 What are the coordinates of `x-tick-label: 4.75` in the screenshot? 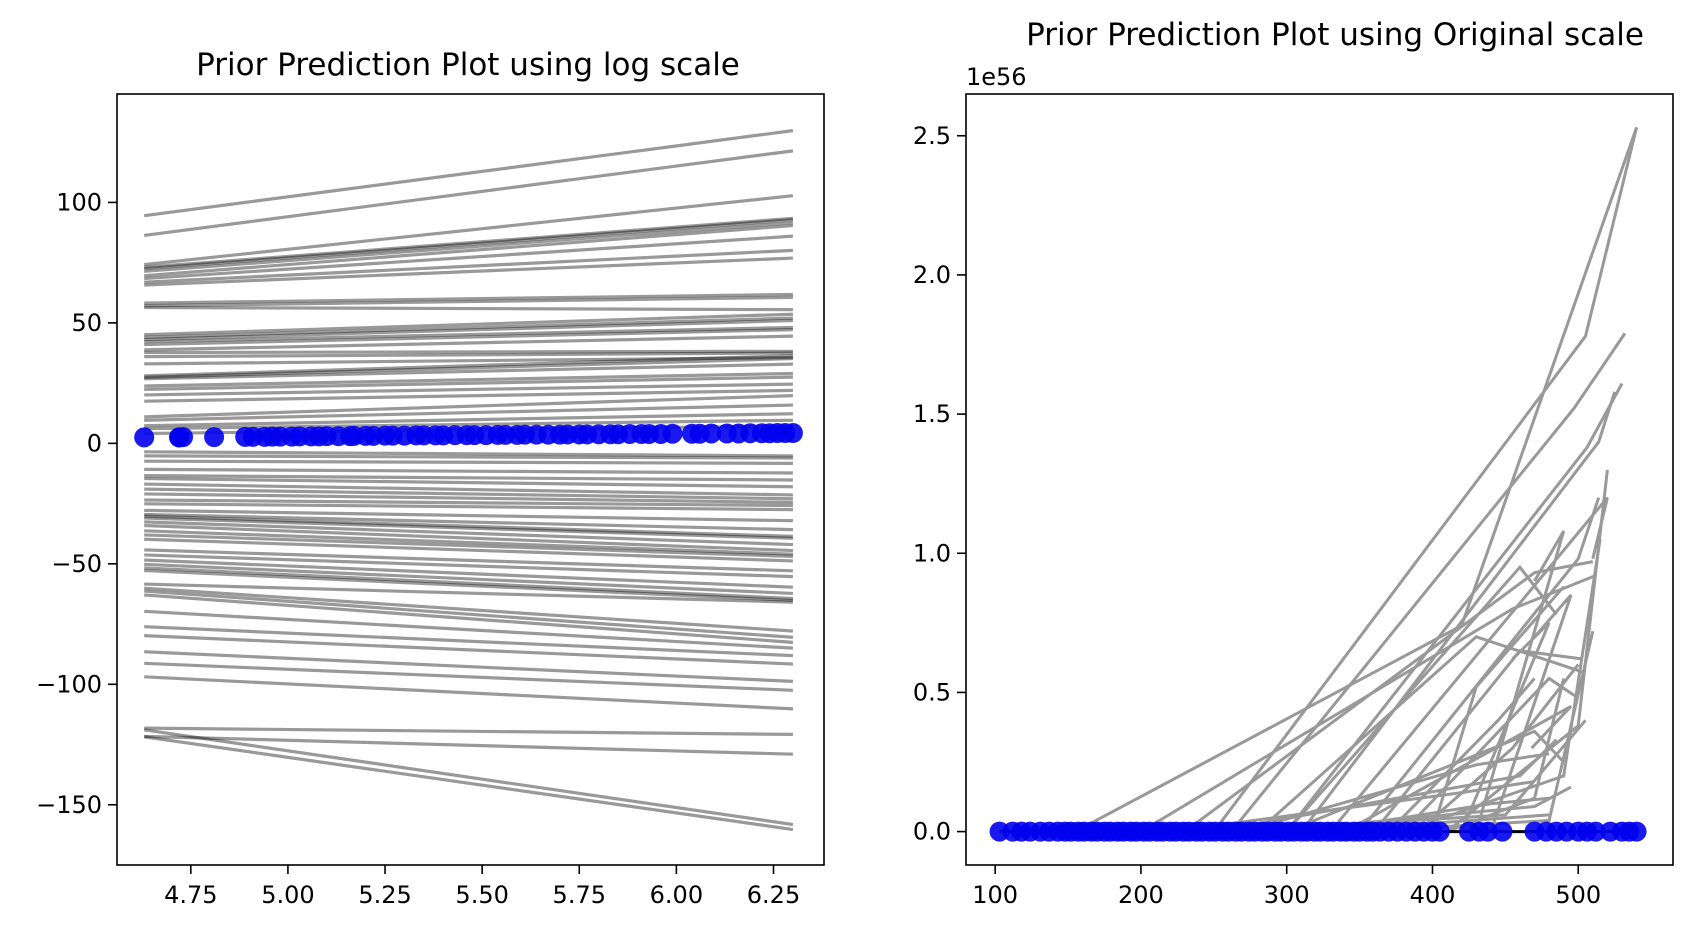 It's located at (190, 895).